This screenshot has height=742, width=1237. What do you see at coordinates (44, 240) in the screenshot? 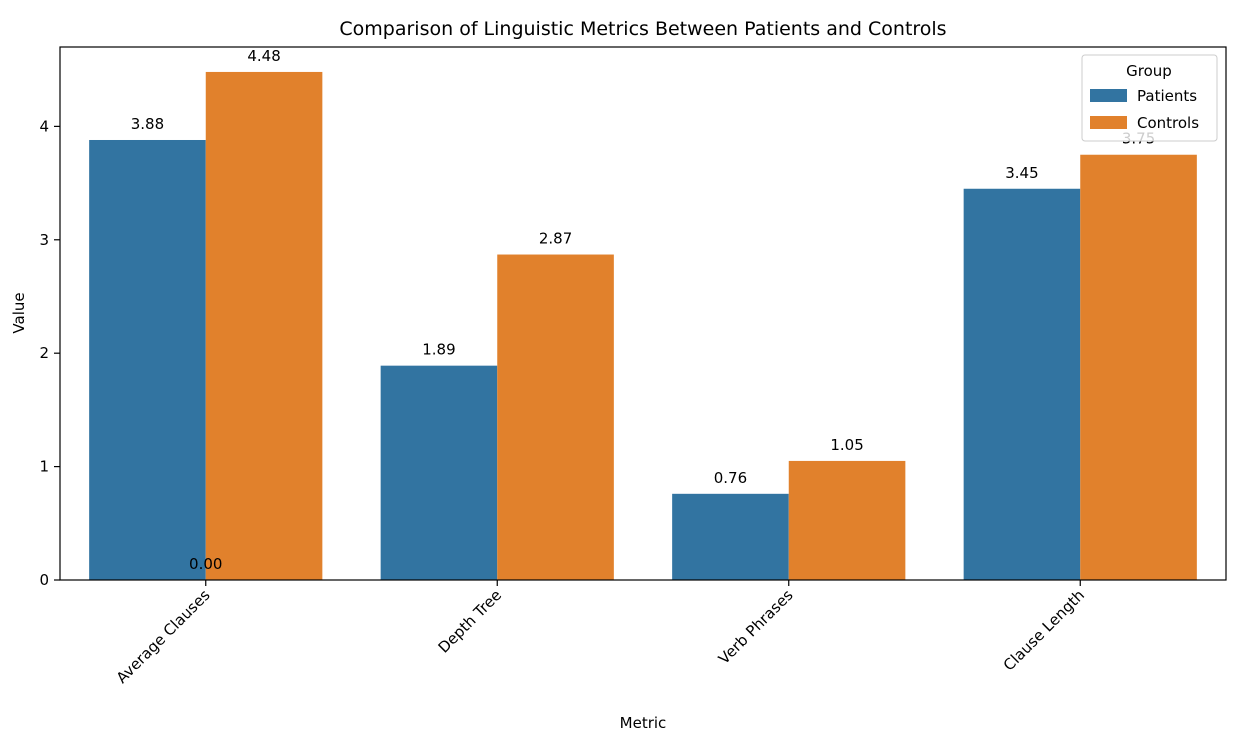
I see `y-tick-label: 3` at bounding box center [44, 240].